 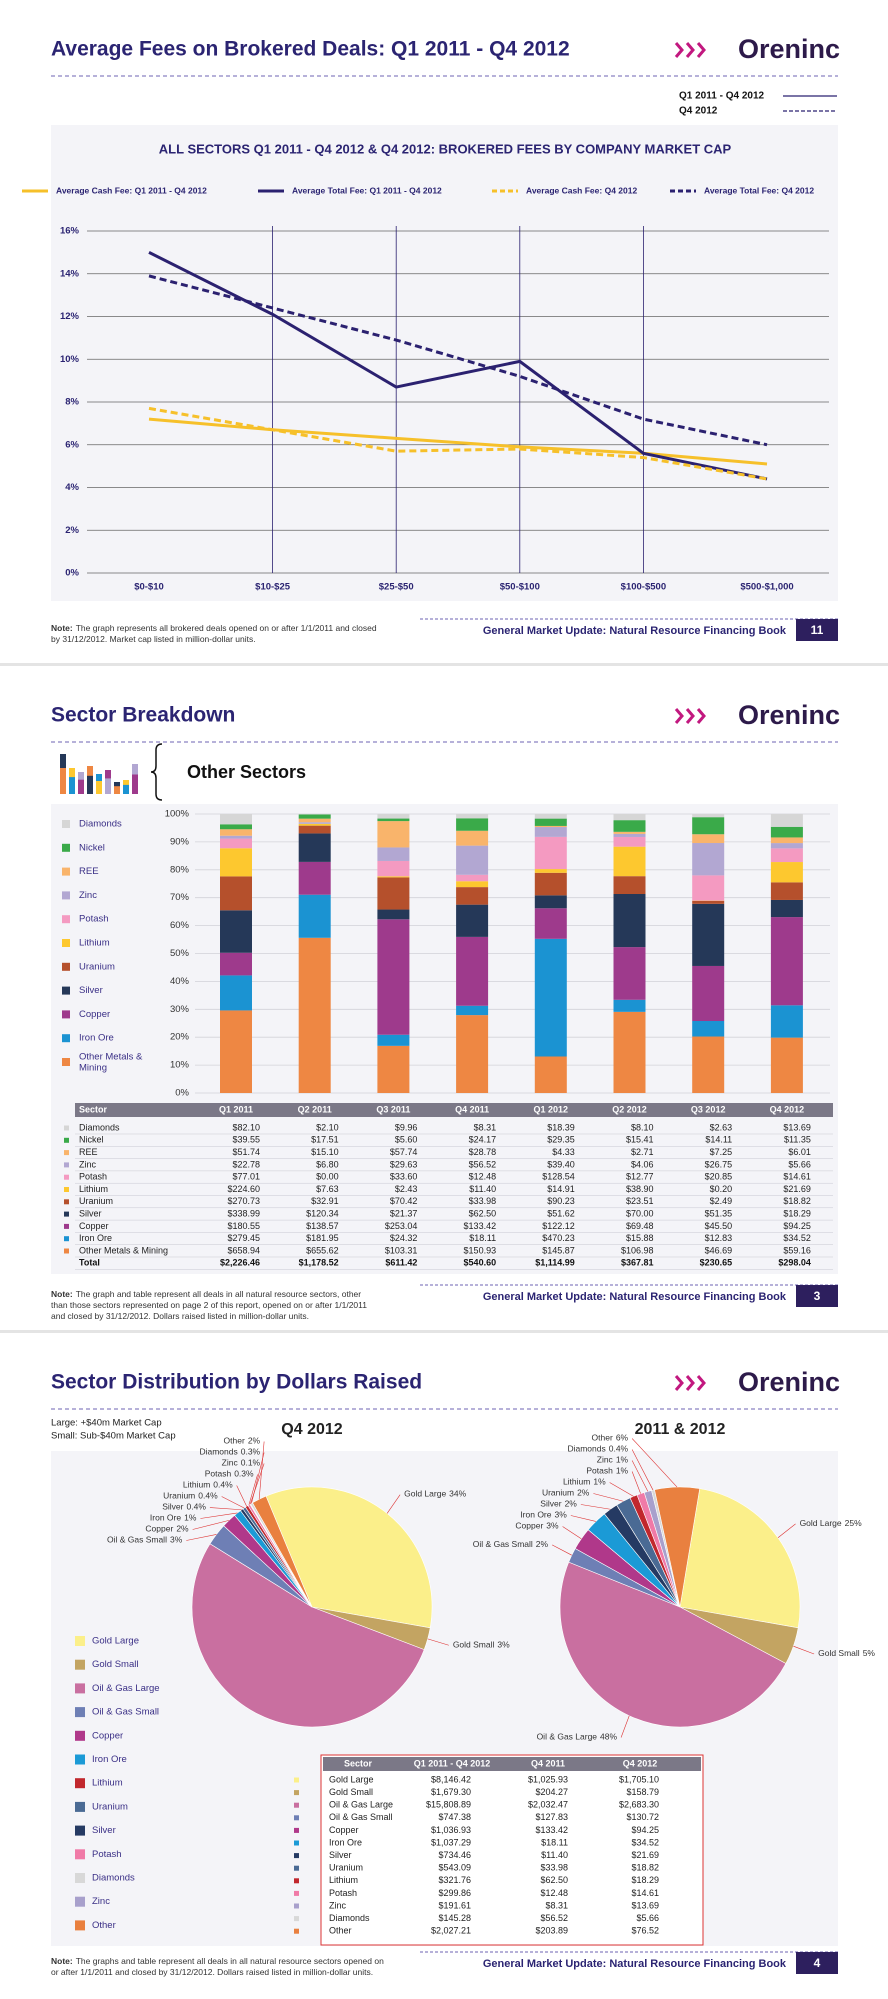 What do you see at coordinates (234, 1441) in the screenshot?
I see `pie-label-name: Other` at bounding box center [234, 1441].